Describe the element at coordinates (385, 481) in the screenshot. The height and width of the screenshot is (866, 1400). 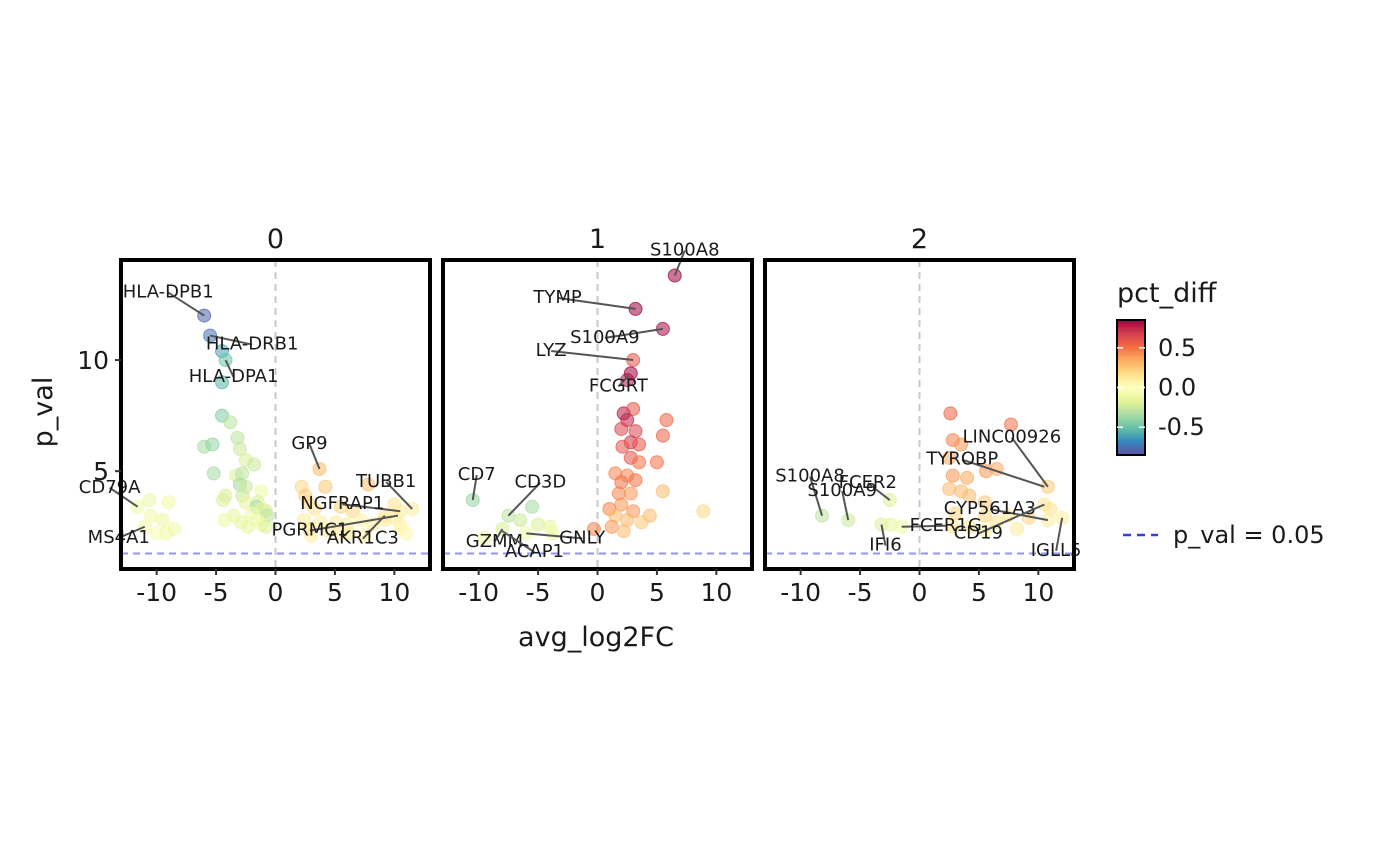
I see `point-label: TUBB1` at that location.